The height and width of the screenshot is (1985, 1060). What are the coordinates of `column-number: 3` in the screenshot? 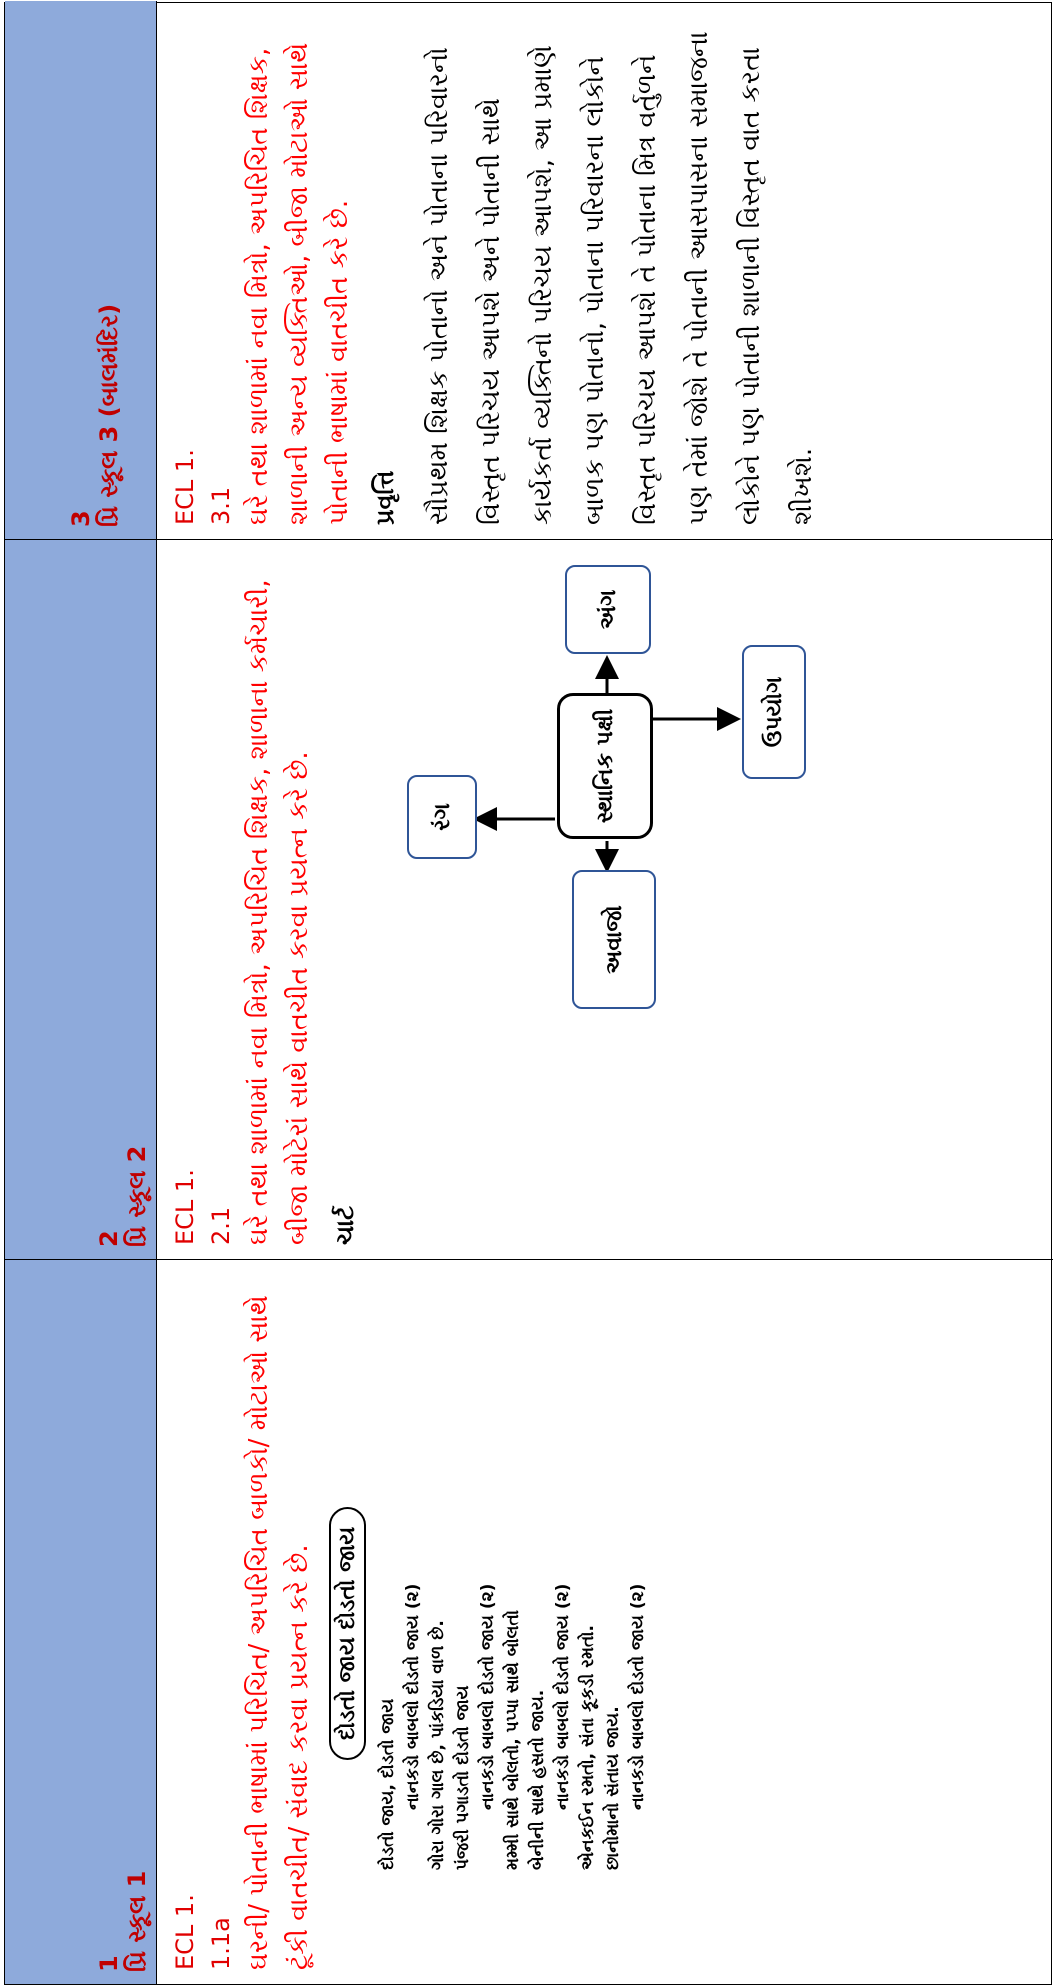 It's located at (81, 518).